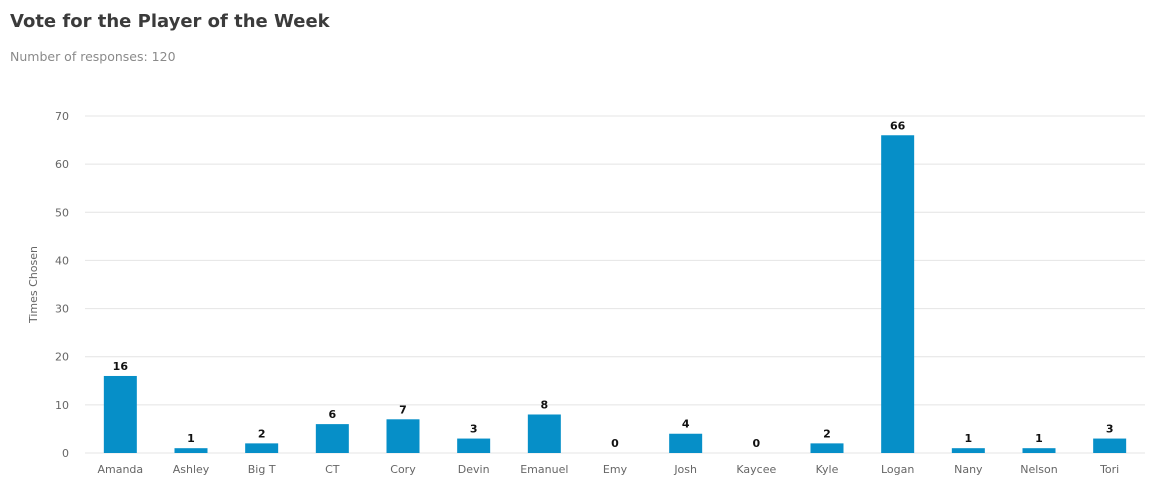 This screenshot has width=1169, height=501. What do you see at coordinates (615, 469) in the screenshot?
I see `x-tick-label: Emy` at bounding box center [615, 469].